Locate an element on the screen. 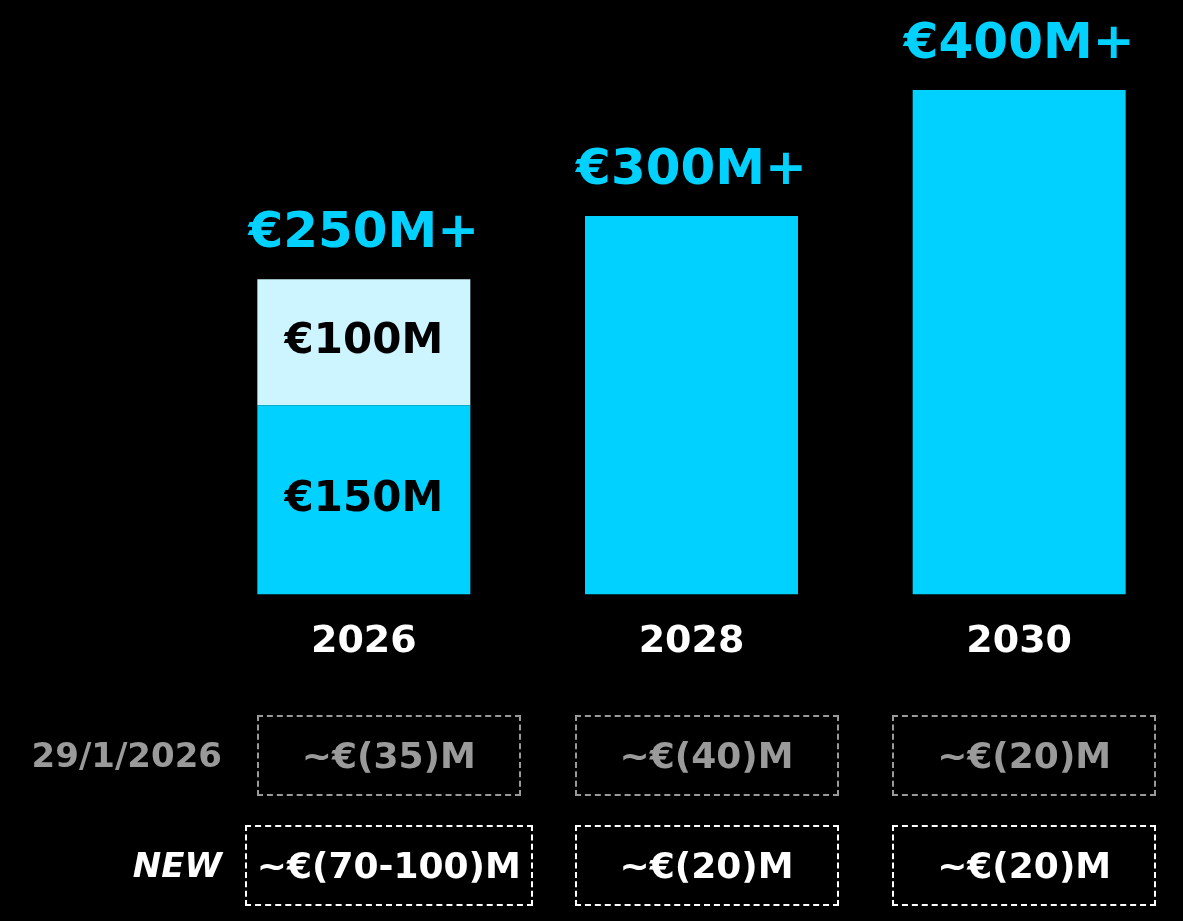  data-label: €150M is located at coordinates (363, 496).